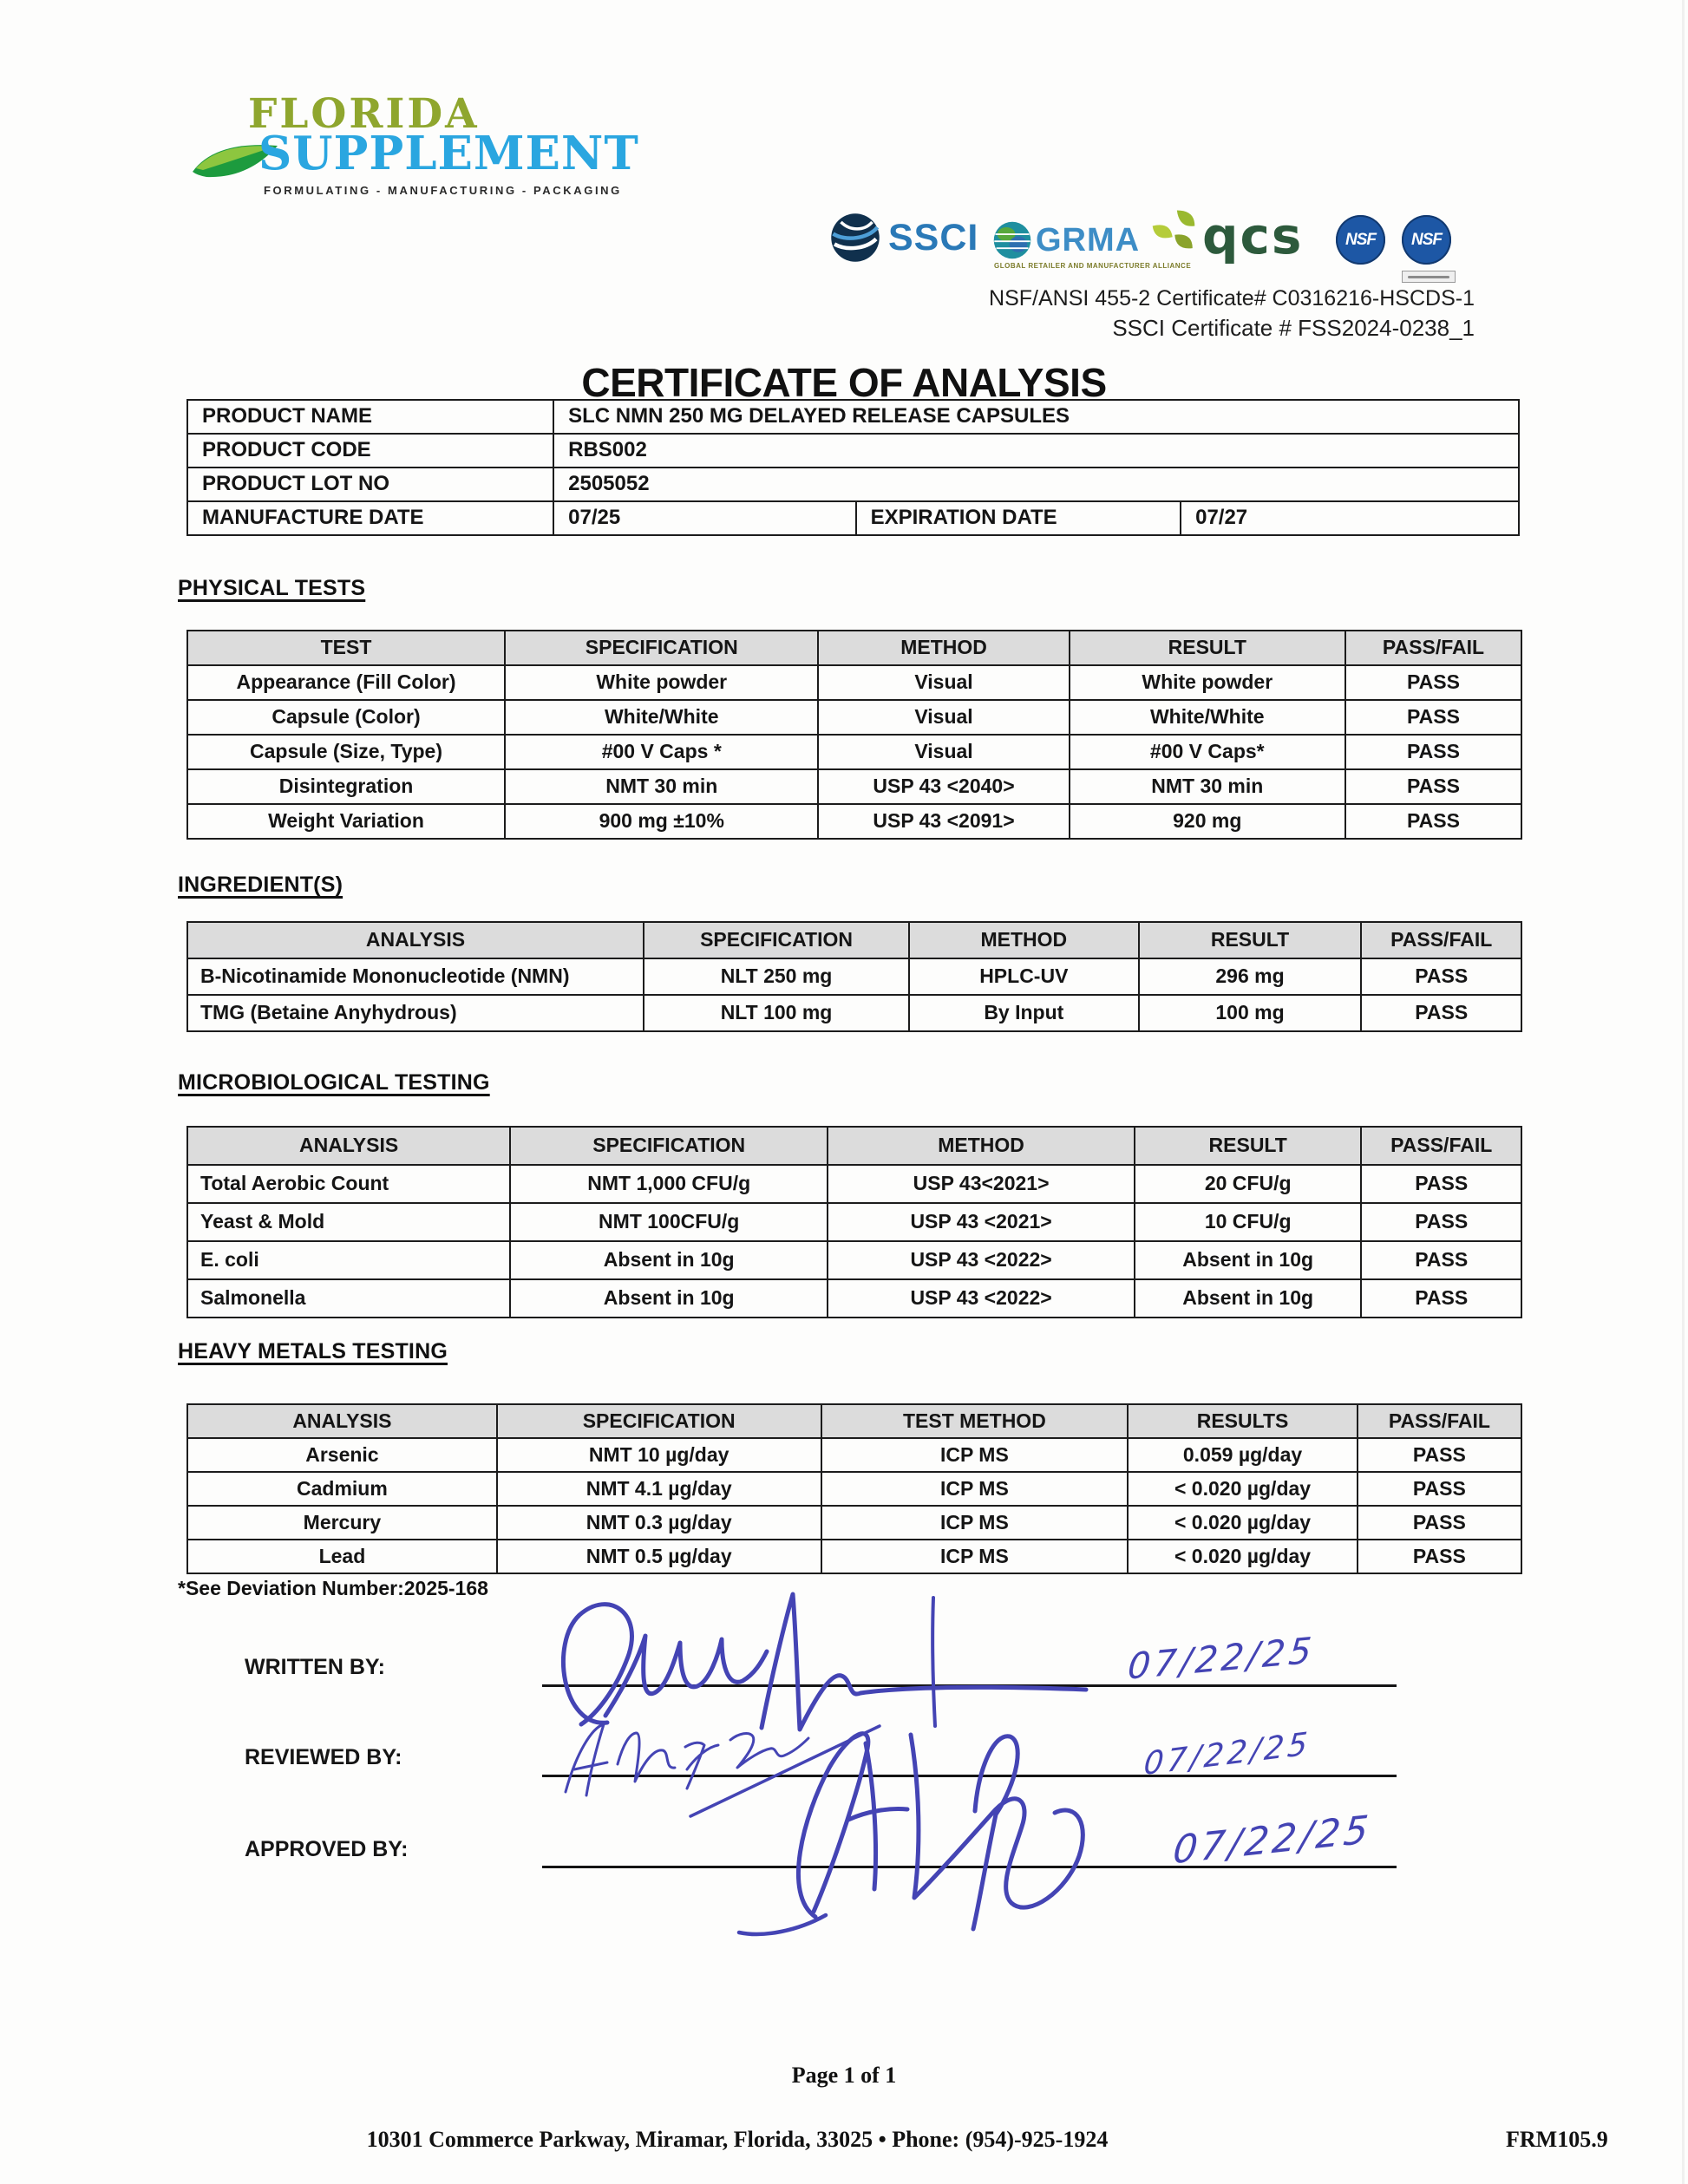 Image resolution: width=1688 pixels, height=2184 pixels. Describe the element at coordinates (346, 752) in the screenshot. I see `cell: Capsule (Size, Type)` at that location.